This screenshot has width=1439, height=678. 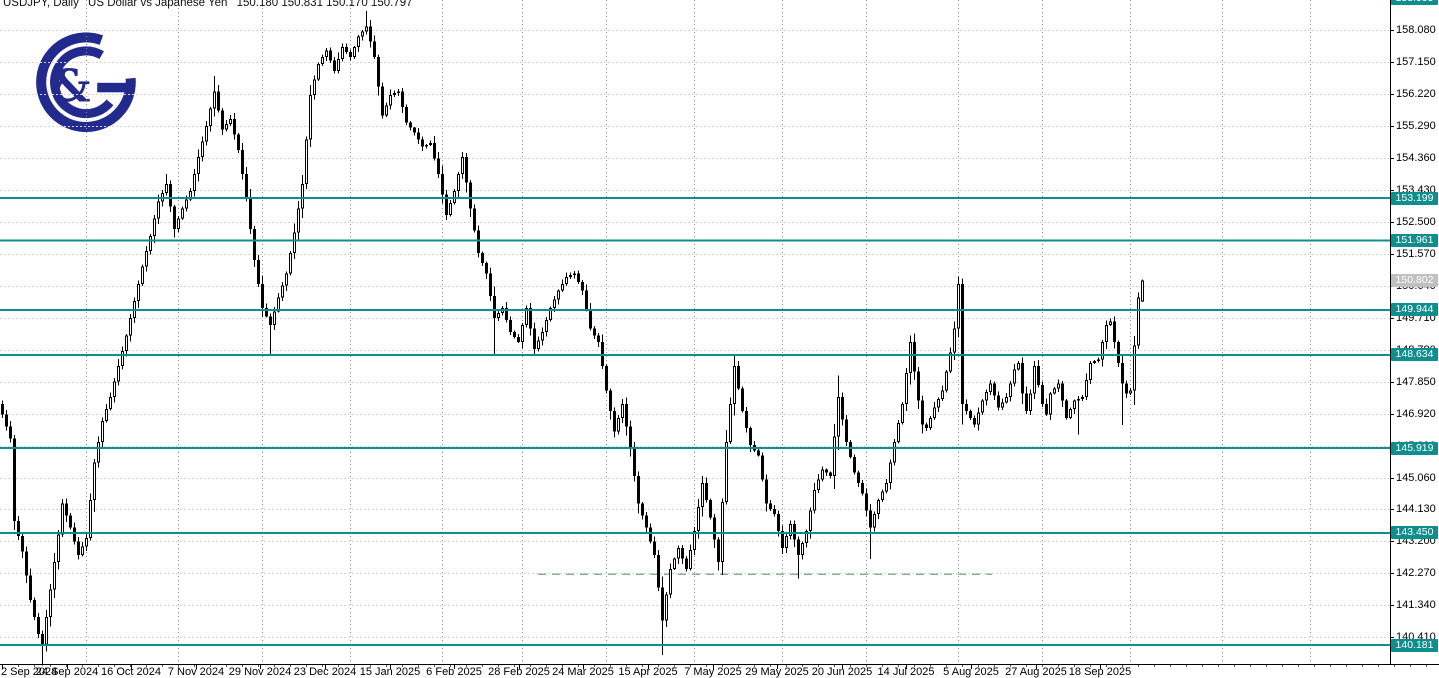 What do you see at coordinates (260, 672) in the screenshot?
I see `date-axis-label: 29 Nov 2024` at bounding box center [260, 672].